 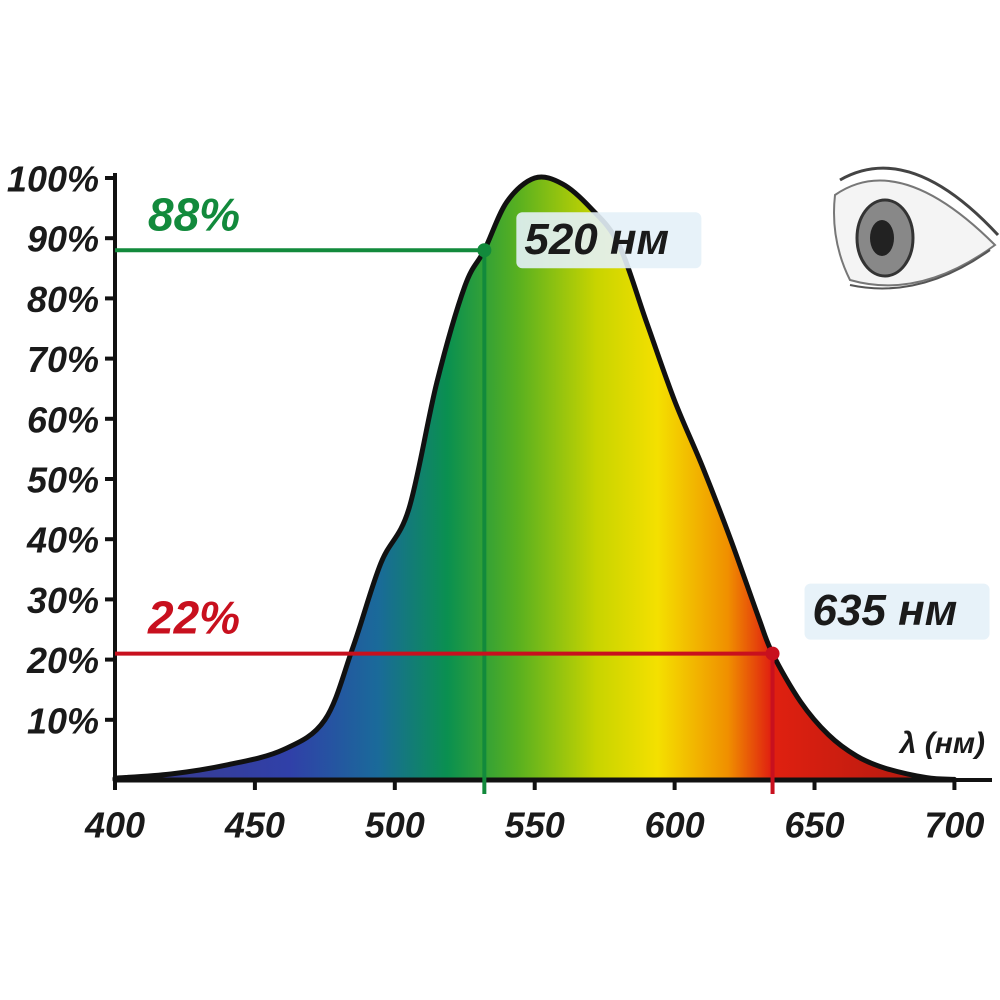 I want to click on x-tick-label: 700, so click(x=954, y=825).